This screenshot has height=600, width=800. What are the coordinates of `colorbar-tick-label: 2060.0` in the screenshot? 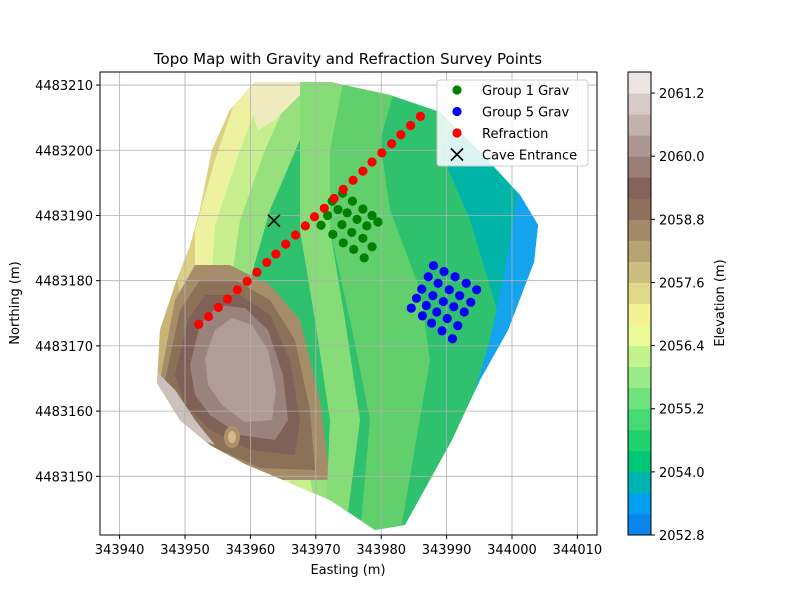 It's located at (682, 157).